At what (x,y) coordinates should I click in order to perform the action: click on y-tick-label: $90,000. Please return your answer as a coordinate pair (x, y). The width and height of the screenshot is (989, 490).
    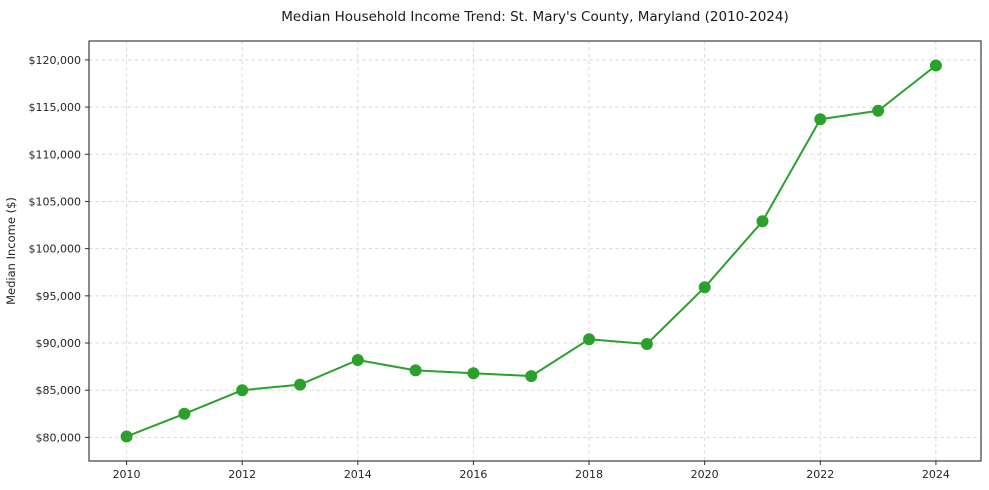
    Looking at the image, I should click on (59, 343).